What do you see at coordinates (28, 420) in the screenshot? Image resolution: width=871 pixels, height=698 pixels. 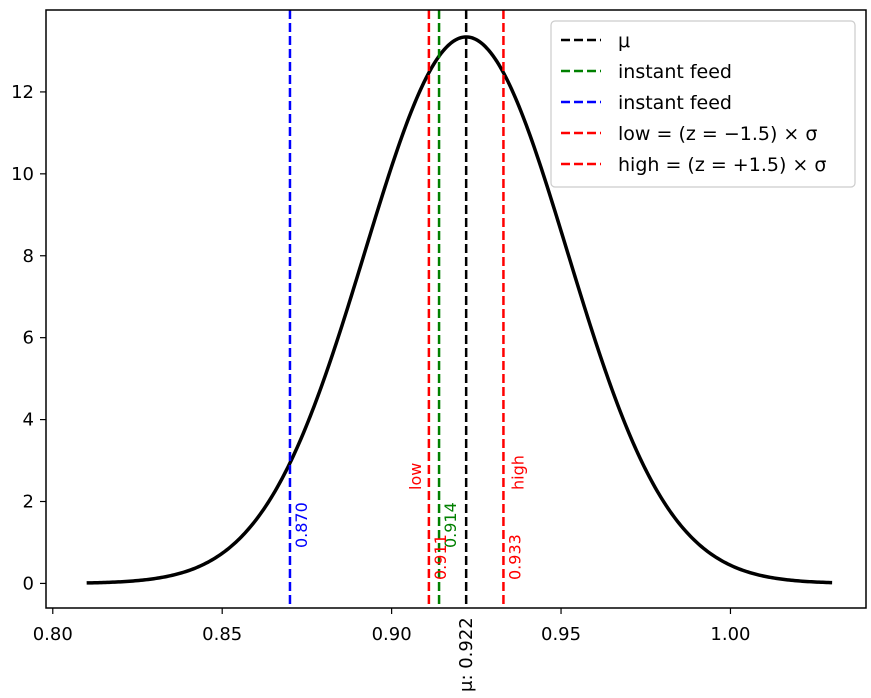 I see `y-tick-label: 4` at bounding box center [28, 420].